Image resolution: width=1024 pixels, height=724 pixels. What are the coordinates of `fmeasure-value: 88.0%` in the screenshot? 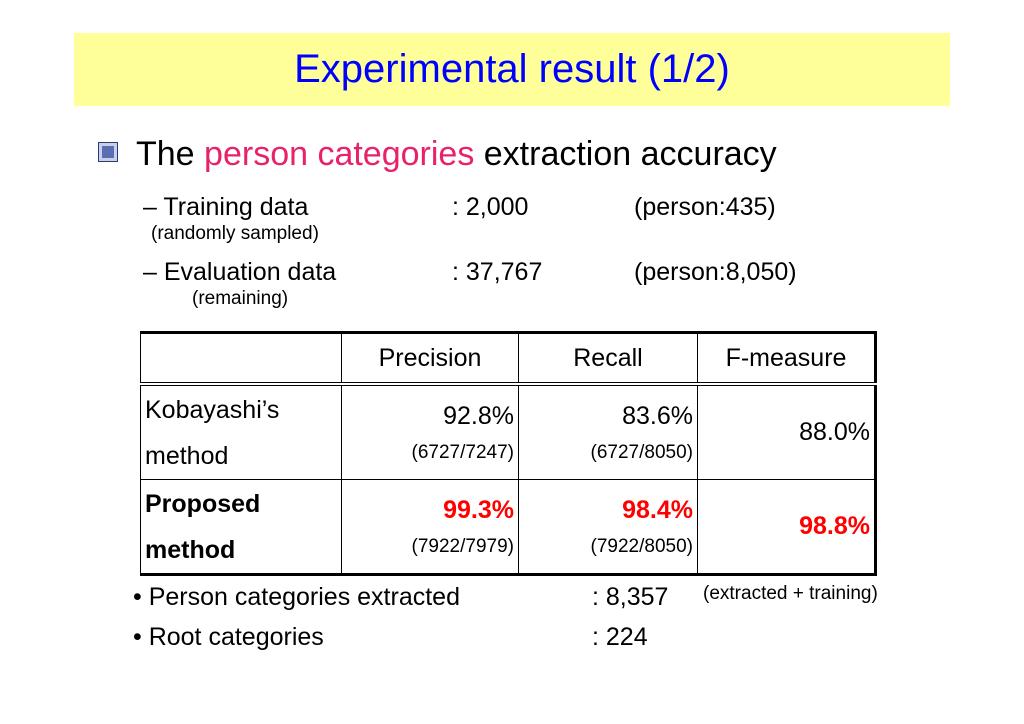 It's located at (787, 431).